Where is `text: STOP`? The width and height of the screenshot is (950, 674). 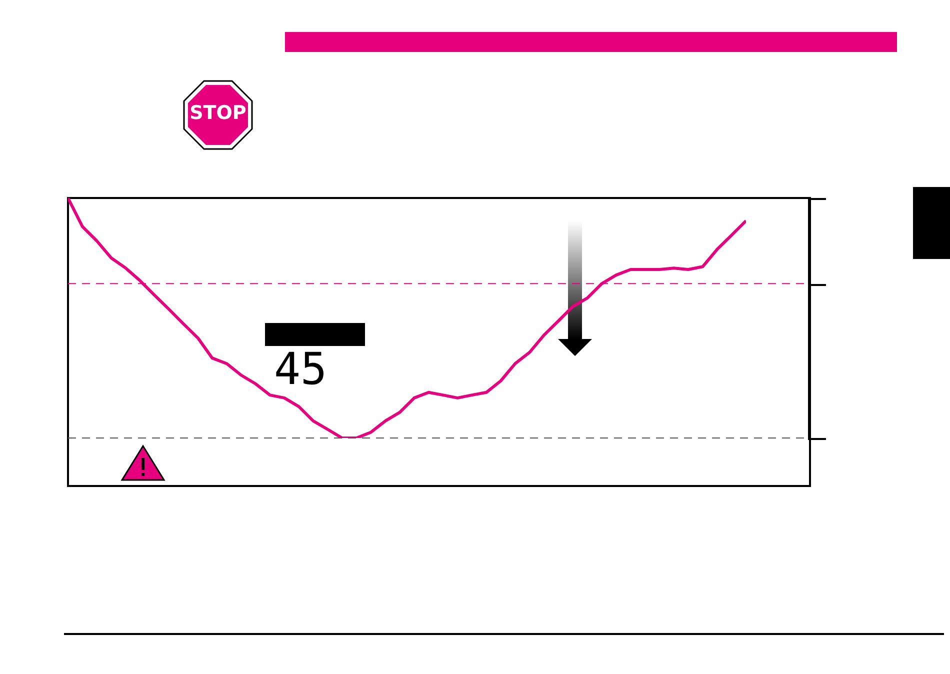 text: STOP is located at coordinates (218, 113).